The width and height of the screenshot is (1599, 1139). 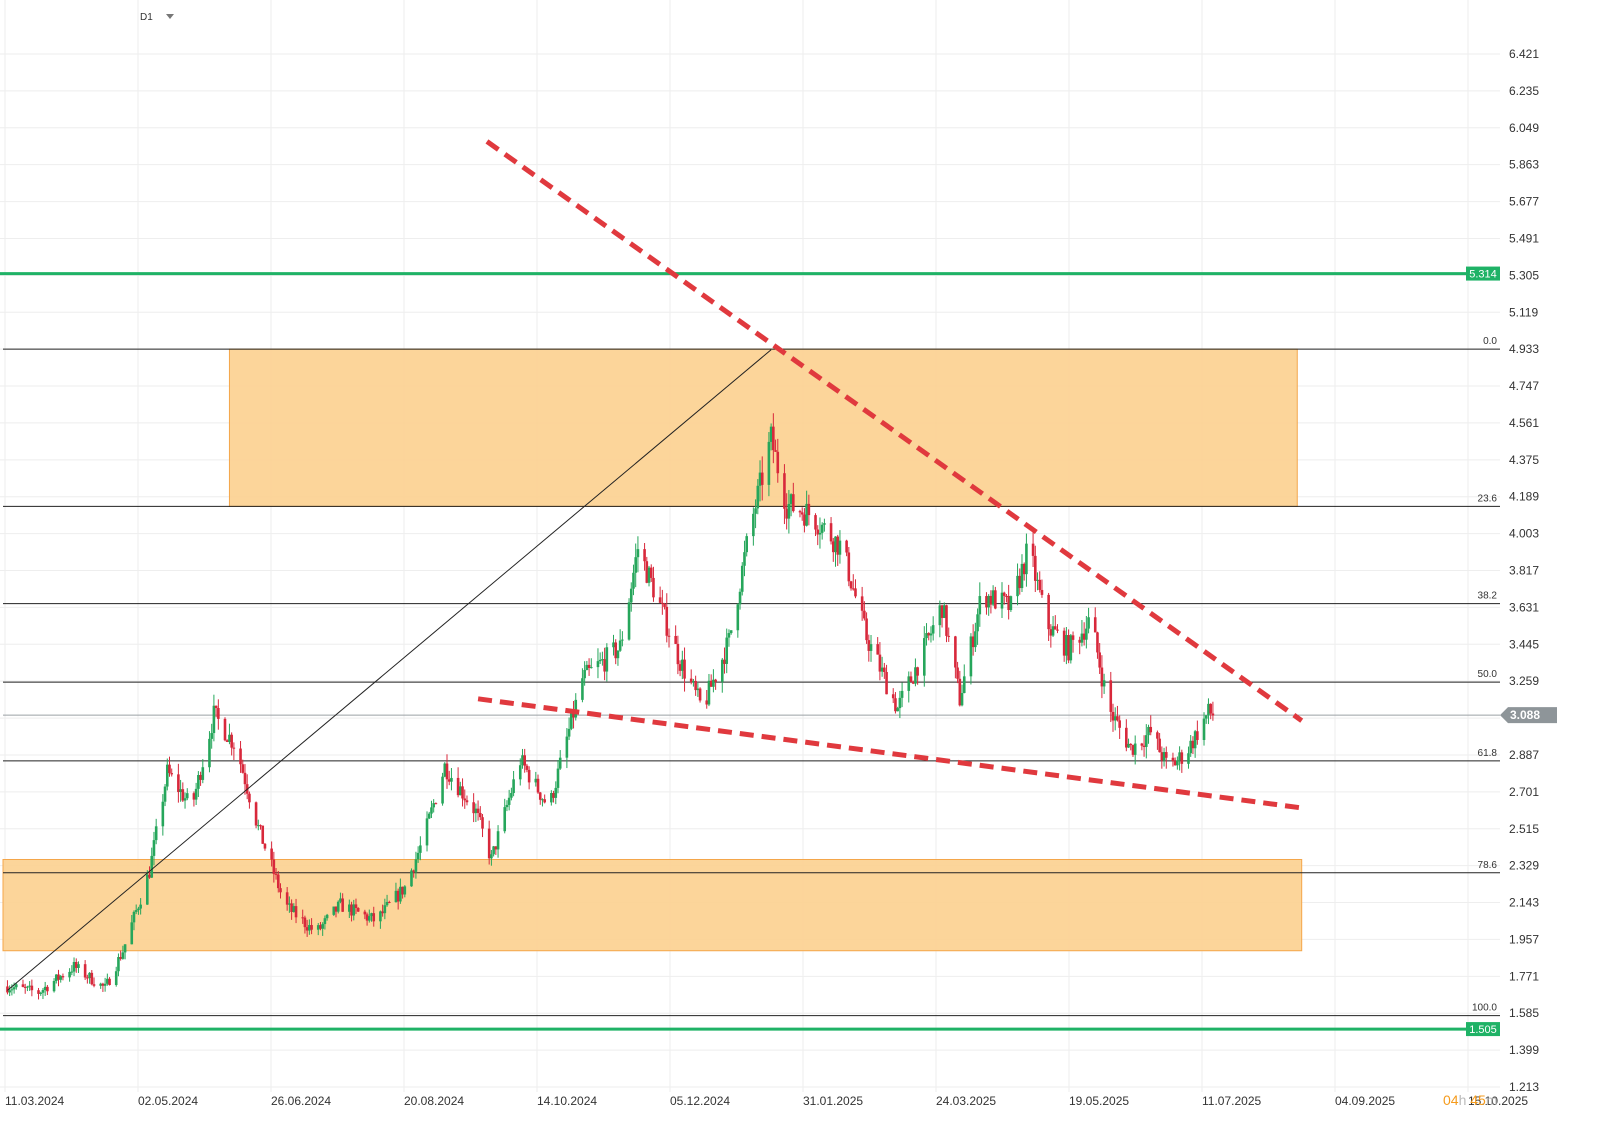 I want to click on y-tick-label: 5.863, so click(x=1524, y=165).